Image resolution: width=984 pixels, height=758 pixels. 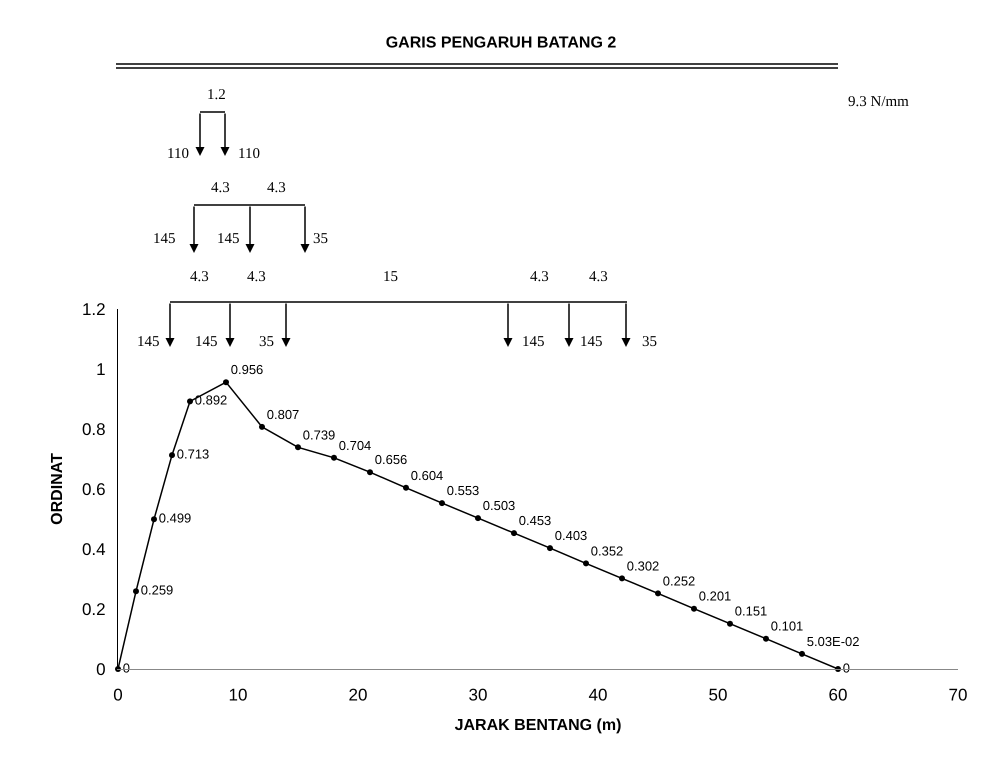 I want to click on y-tick-label: 0.6, so click(x=94, y=489).